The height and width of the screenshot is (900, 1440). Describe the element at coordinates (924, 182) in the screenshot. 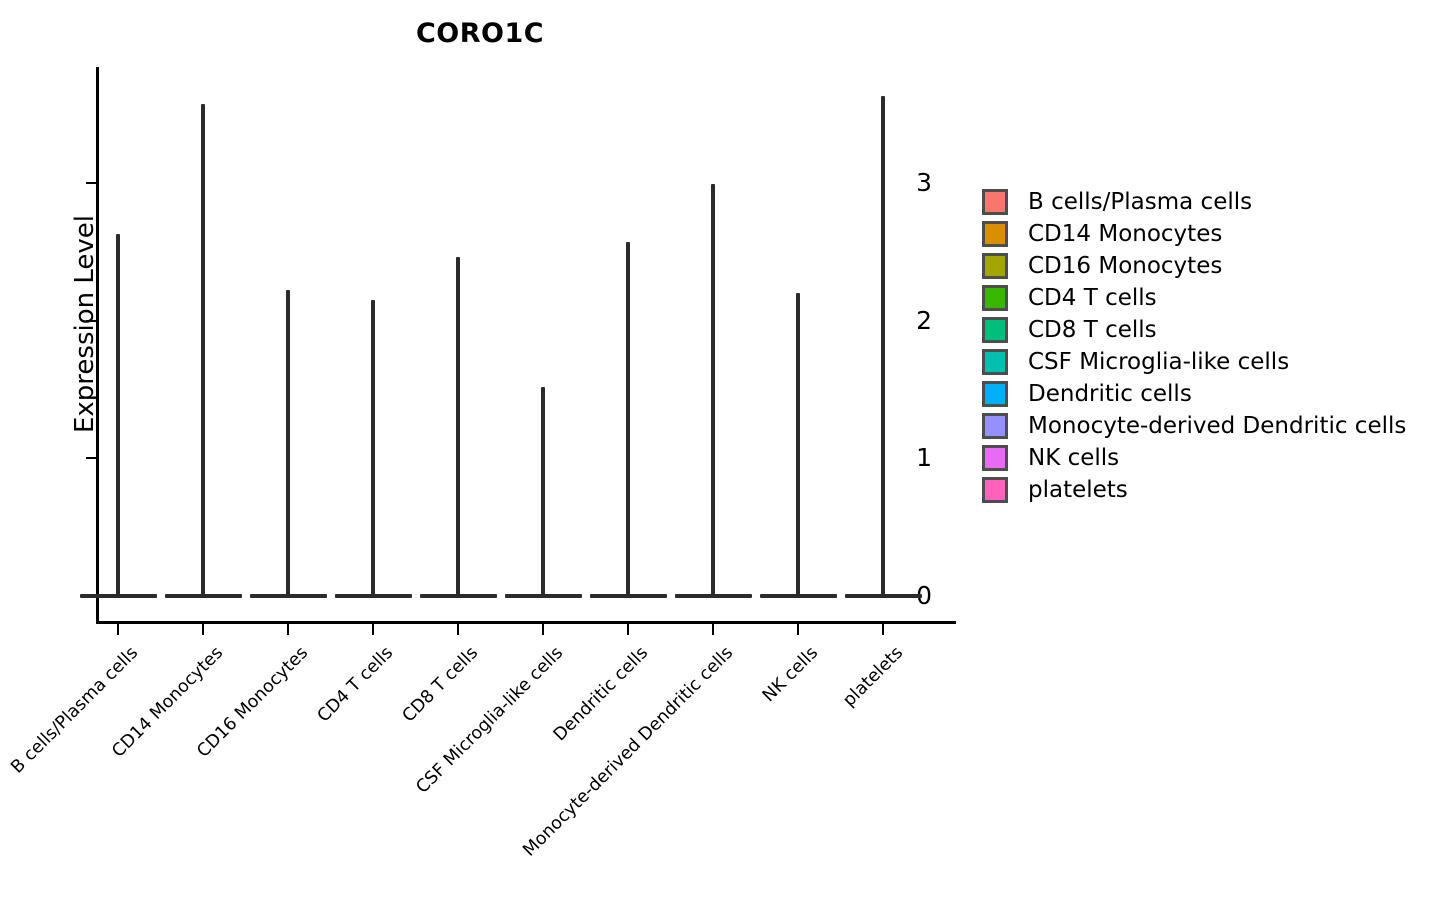

I see `y-axis-tick-label: 3` at that location.